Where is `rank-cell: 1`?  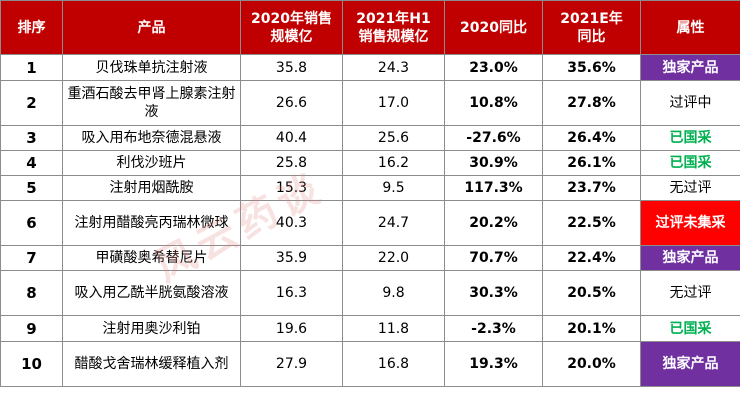
rank-cell: 1 is located at coordinates (31, 67).